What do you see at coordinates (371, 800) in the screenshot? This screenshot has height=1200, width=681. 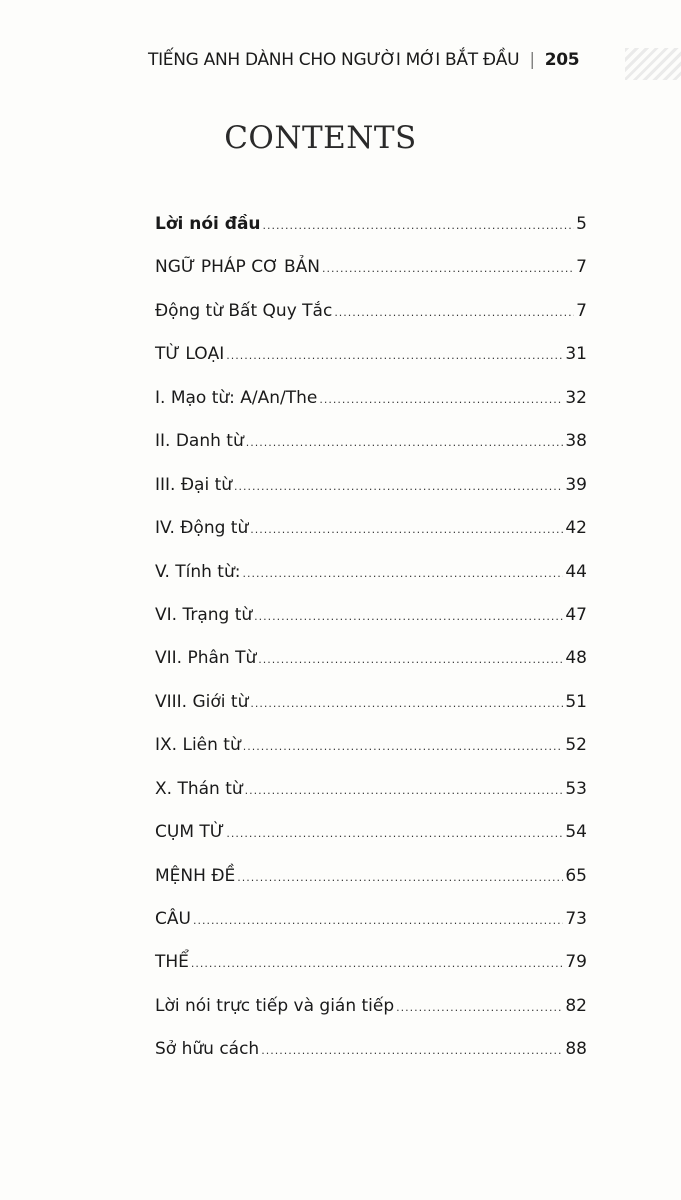 I see `toc-entry: X. Thán từ 53` at bounding box center [371, 800].